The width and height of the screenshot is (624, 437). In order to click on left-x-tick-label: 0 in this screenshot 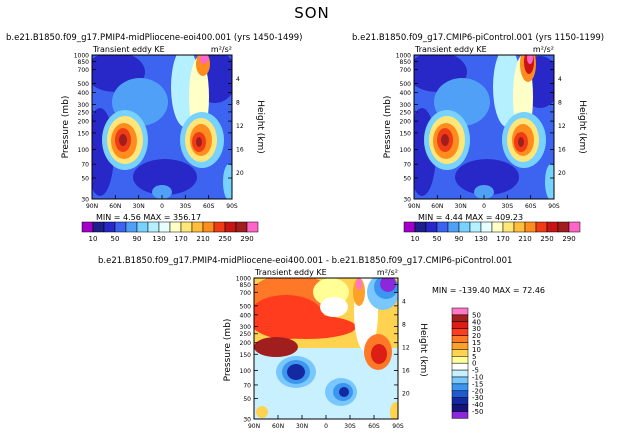, I will do `click(162, 206)`.